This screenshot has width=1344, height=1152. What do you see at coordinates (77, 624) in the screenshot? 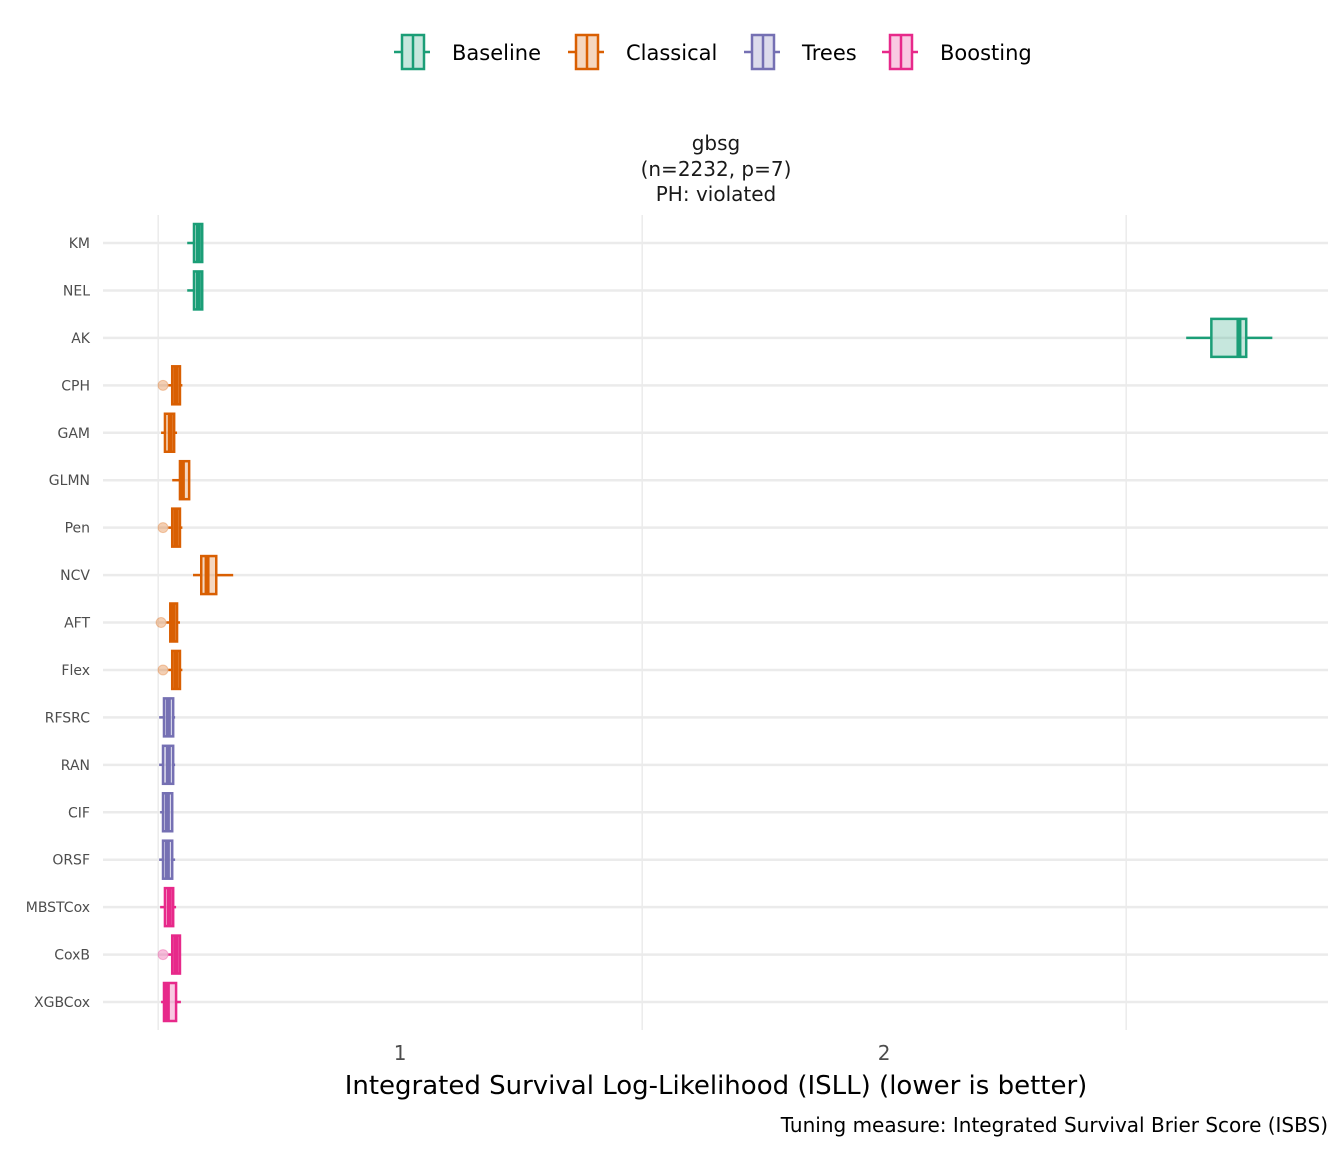
I see `y-tick-label: AFT` at bounding box center [77, 624].